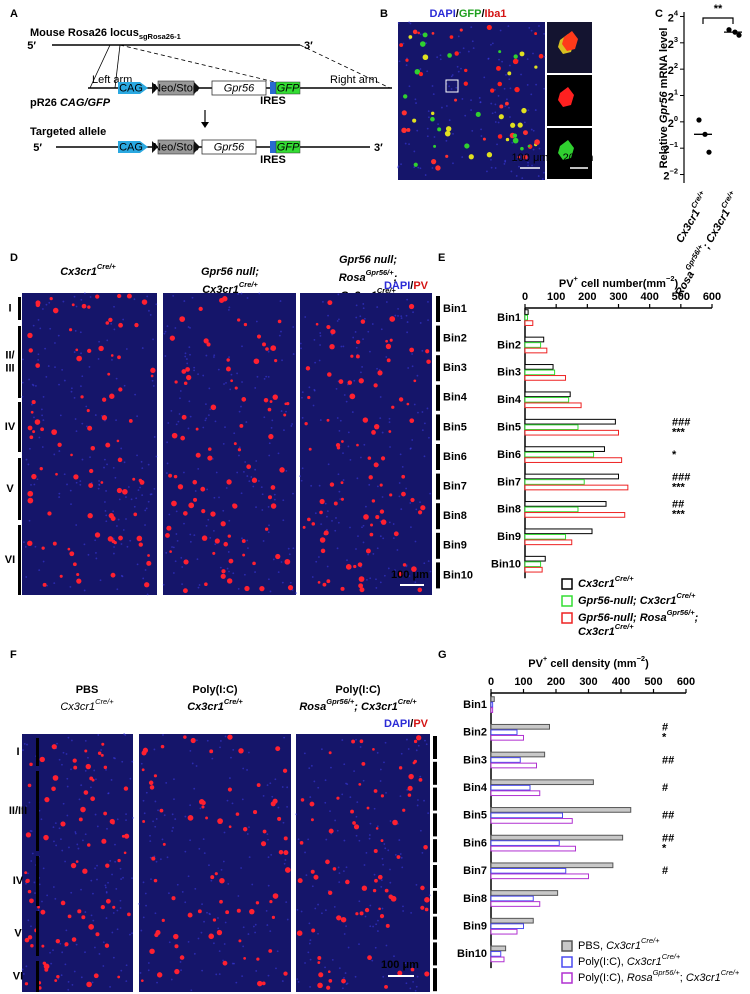  Describe the element at coordinates (438, 368) in the screenshot. I see `bin-bar` at that location.